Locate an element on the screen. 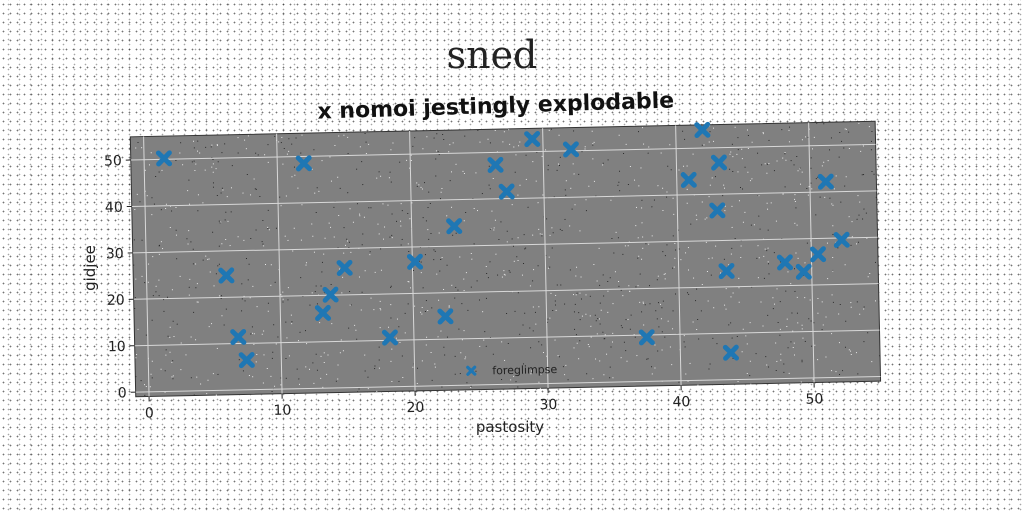  x-tick-label: 20 is located at coordinates (415, 408).